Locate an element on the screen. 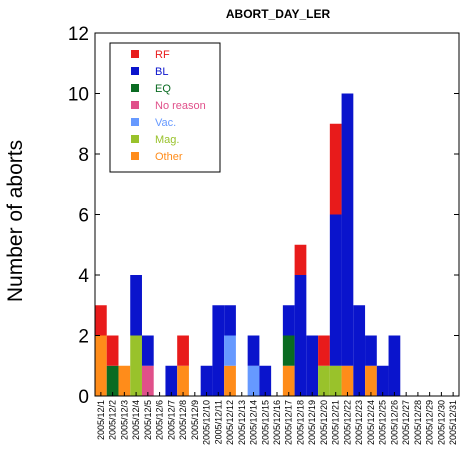 The height and width of the screenshot is (463, 471). legend-swatch-bl is located at coordinates (135, 71).